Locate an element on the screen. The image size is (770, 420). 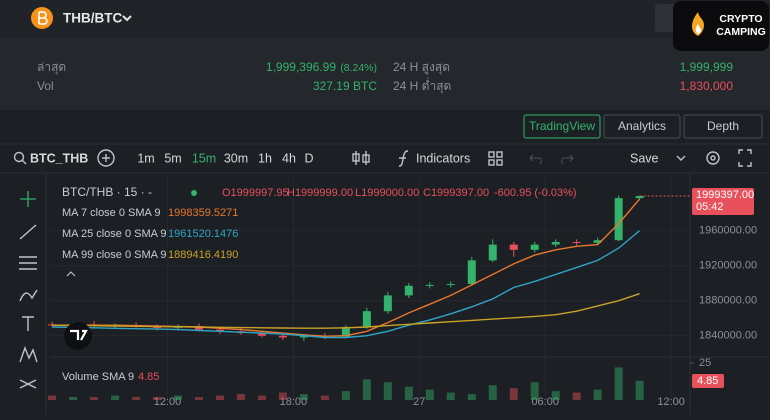
indicators-button: Indicators is located at coordinates (443, 158).